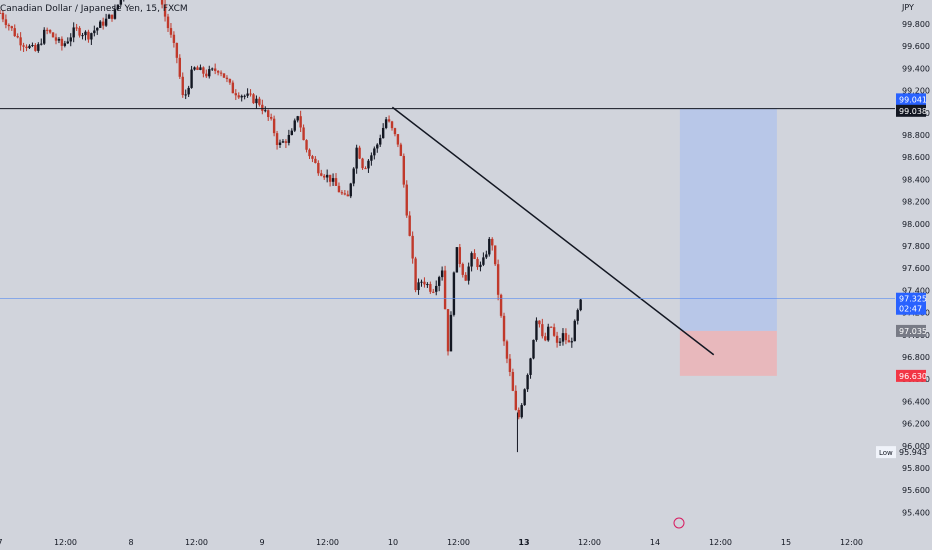 The image size is (932, 550). I want to click on x-tick-label: 13, so click(523, 542).